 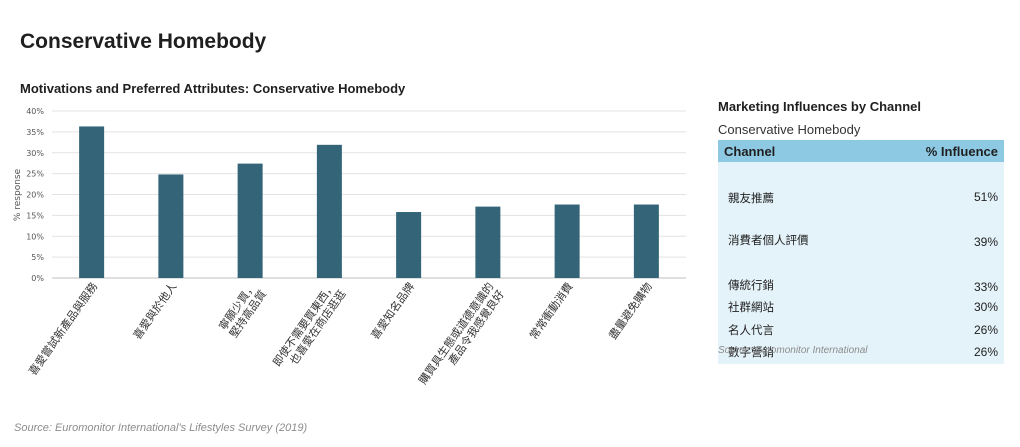 What do you see at coordinates (550, 311) in the screenshot?
I see `x-tick-label: 常常衝動消費` at bounding box center [550, 311].